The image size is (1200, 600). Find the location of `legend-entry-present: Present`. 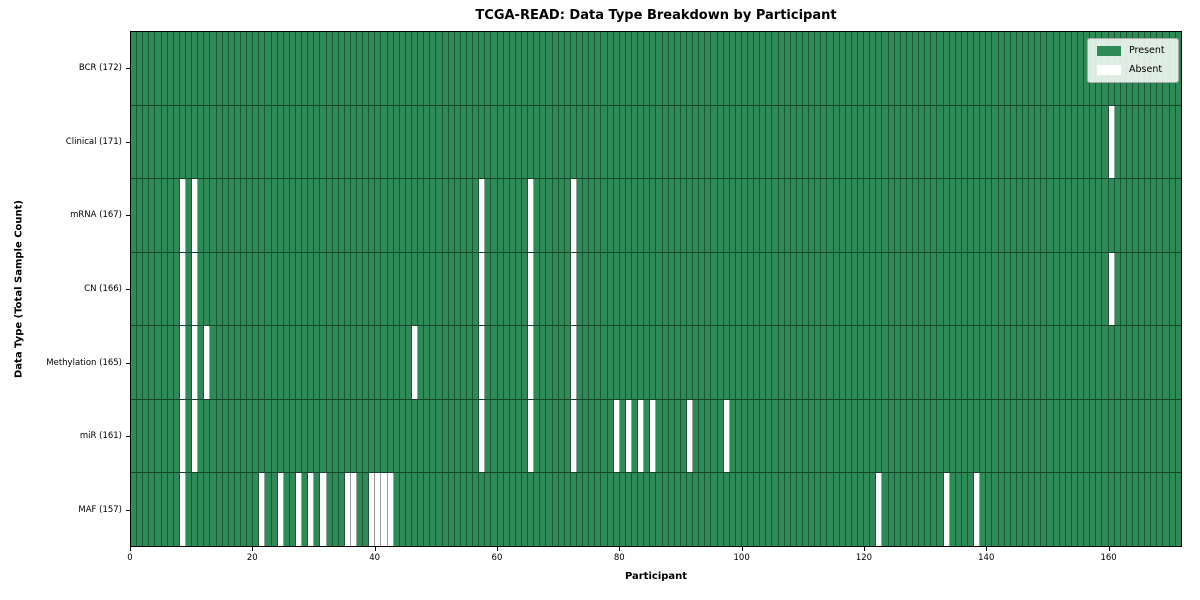

legend-entry-present: Present is located at coordinates (1133, 51).